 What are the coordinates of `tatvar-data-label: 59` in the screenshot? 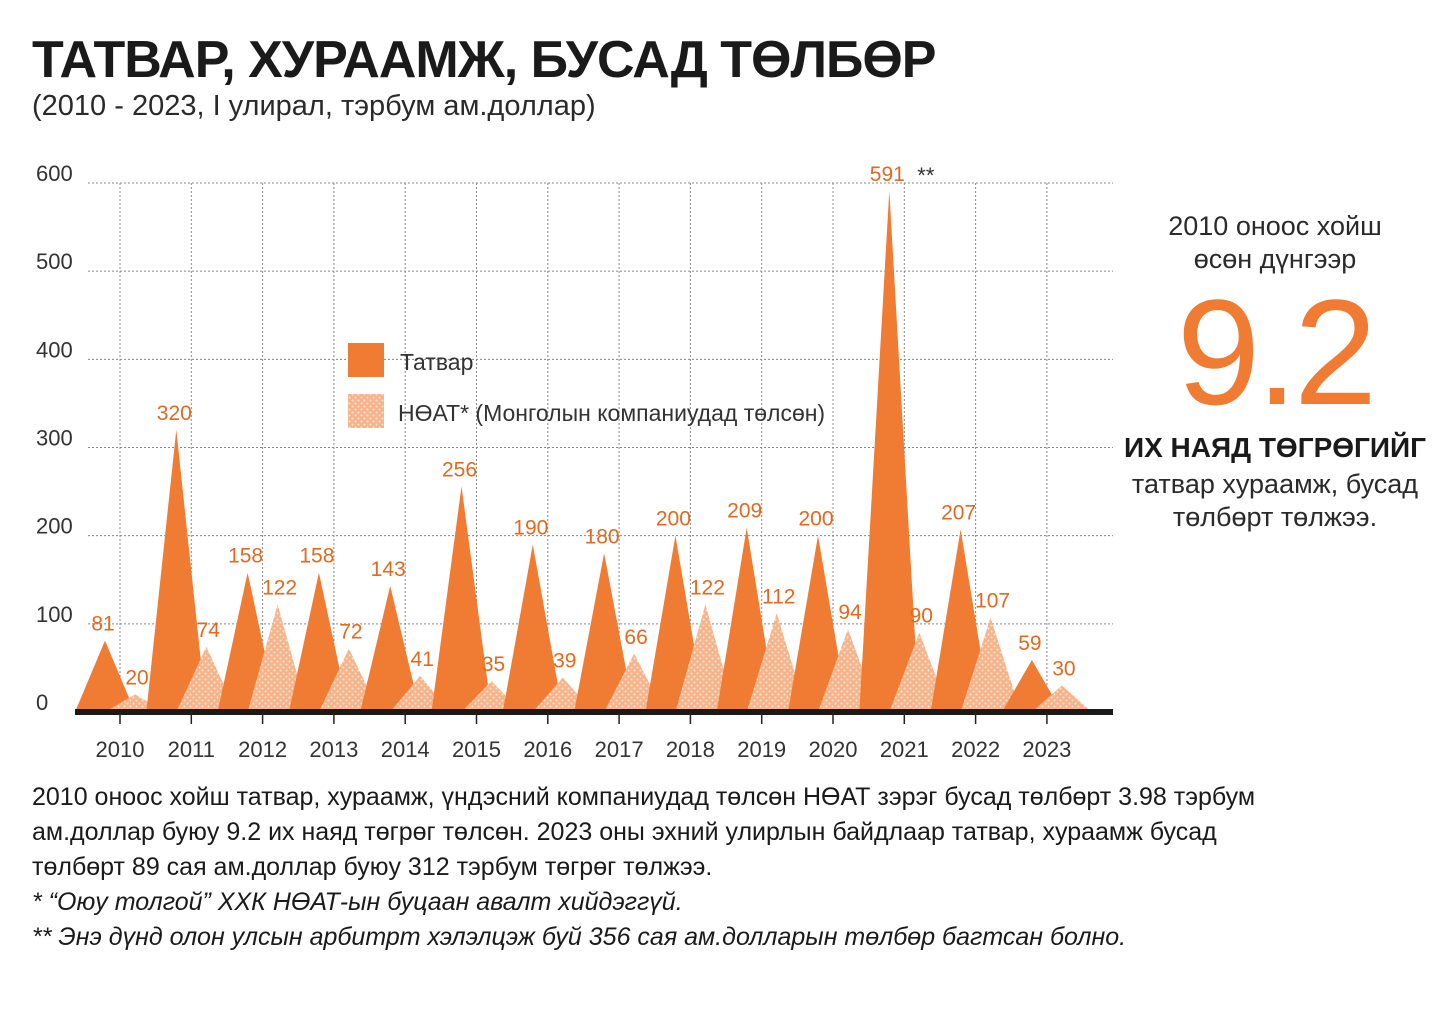 It's located at (1029, 643).